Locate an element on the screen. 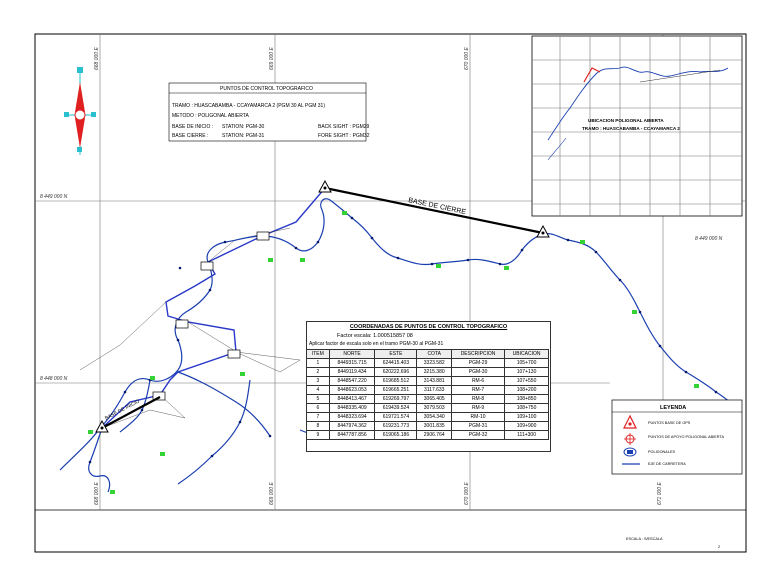 Image resolution: width=776 pixels, height=585 pixels. table-cell: 619269.797 is located at coordinates (396, 399).